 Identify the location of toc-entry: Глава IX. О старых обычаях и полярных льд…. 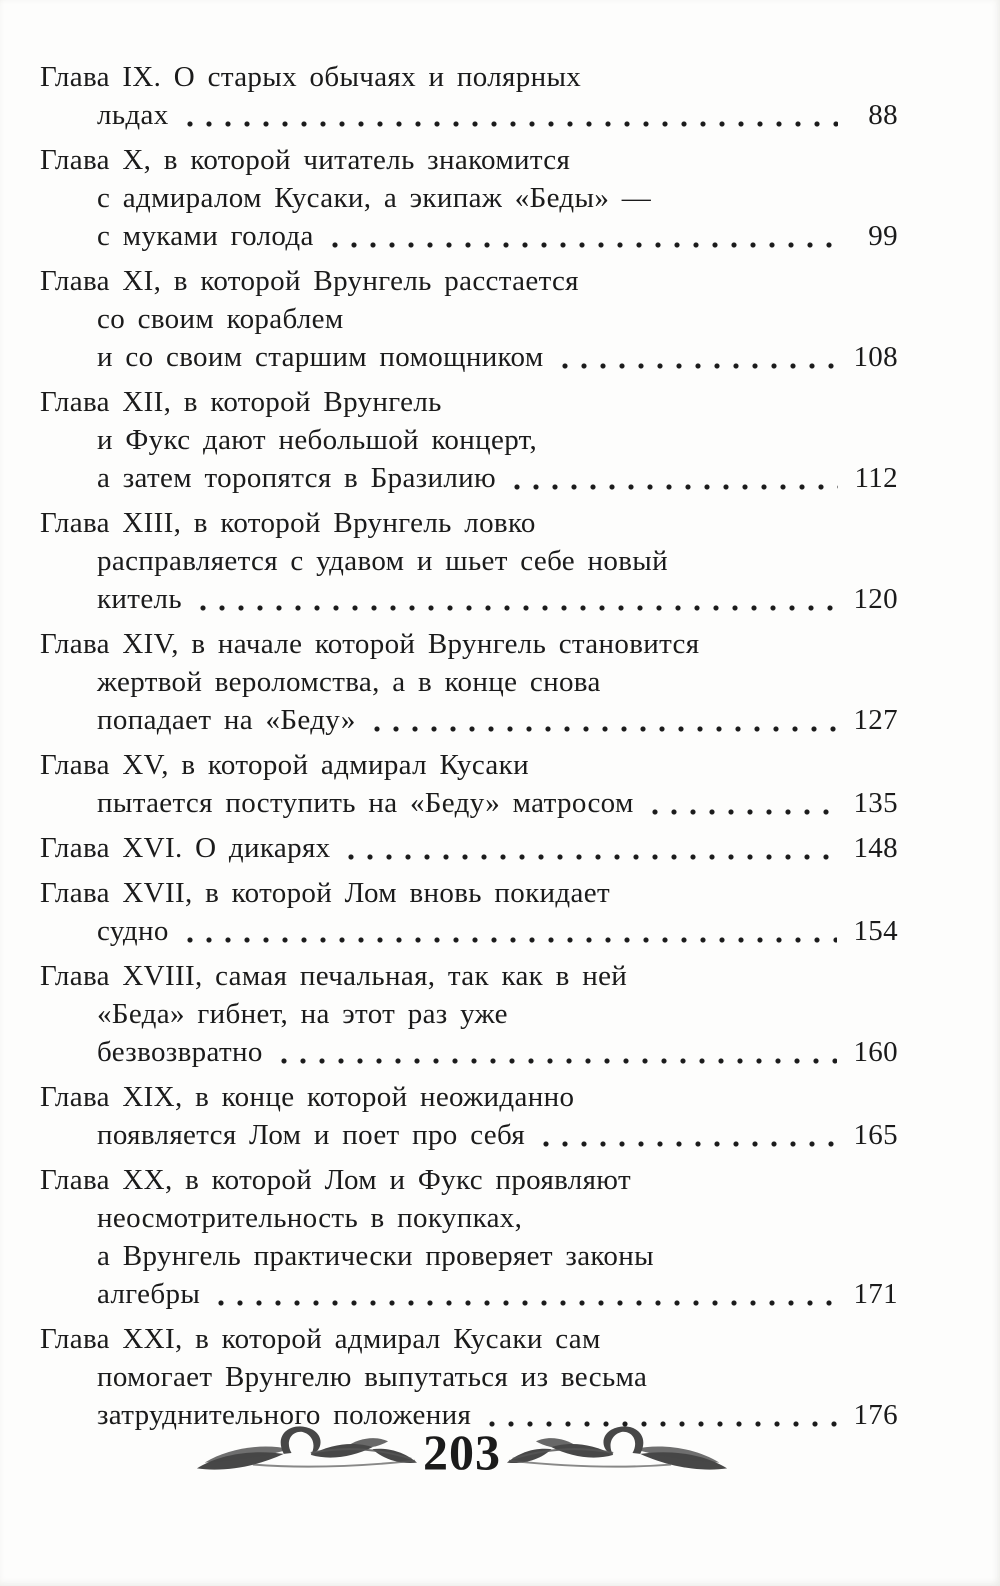
(469, 96).